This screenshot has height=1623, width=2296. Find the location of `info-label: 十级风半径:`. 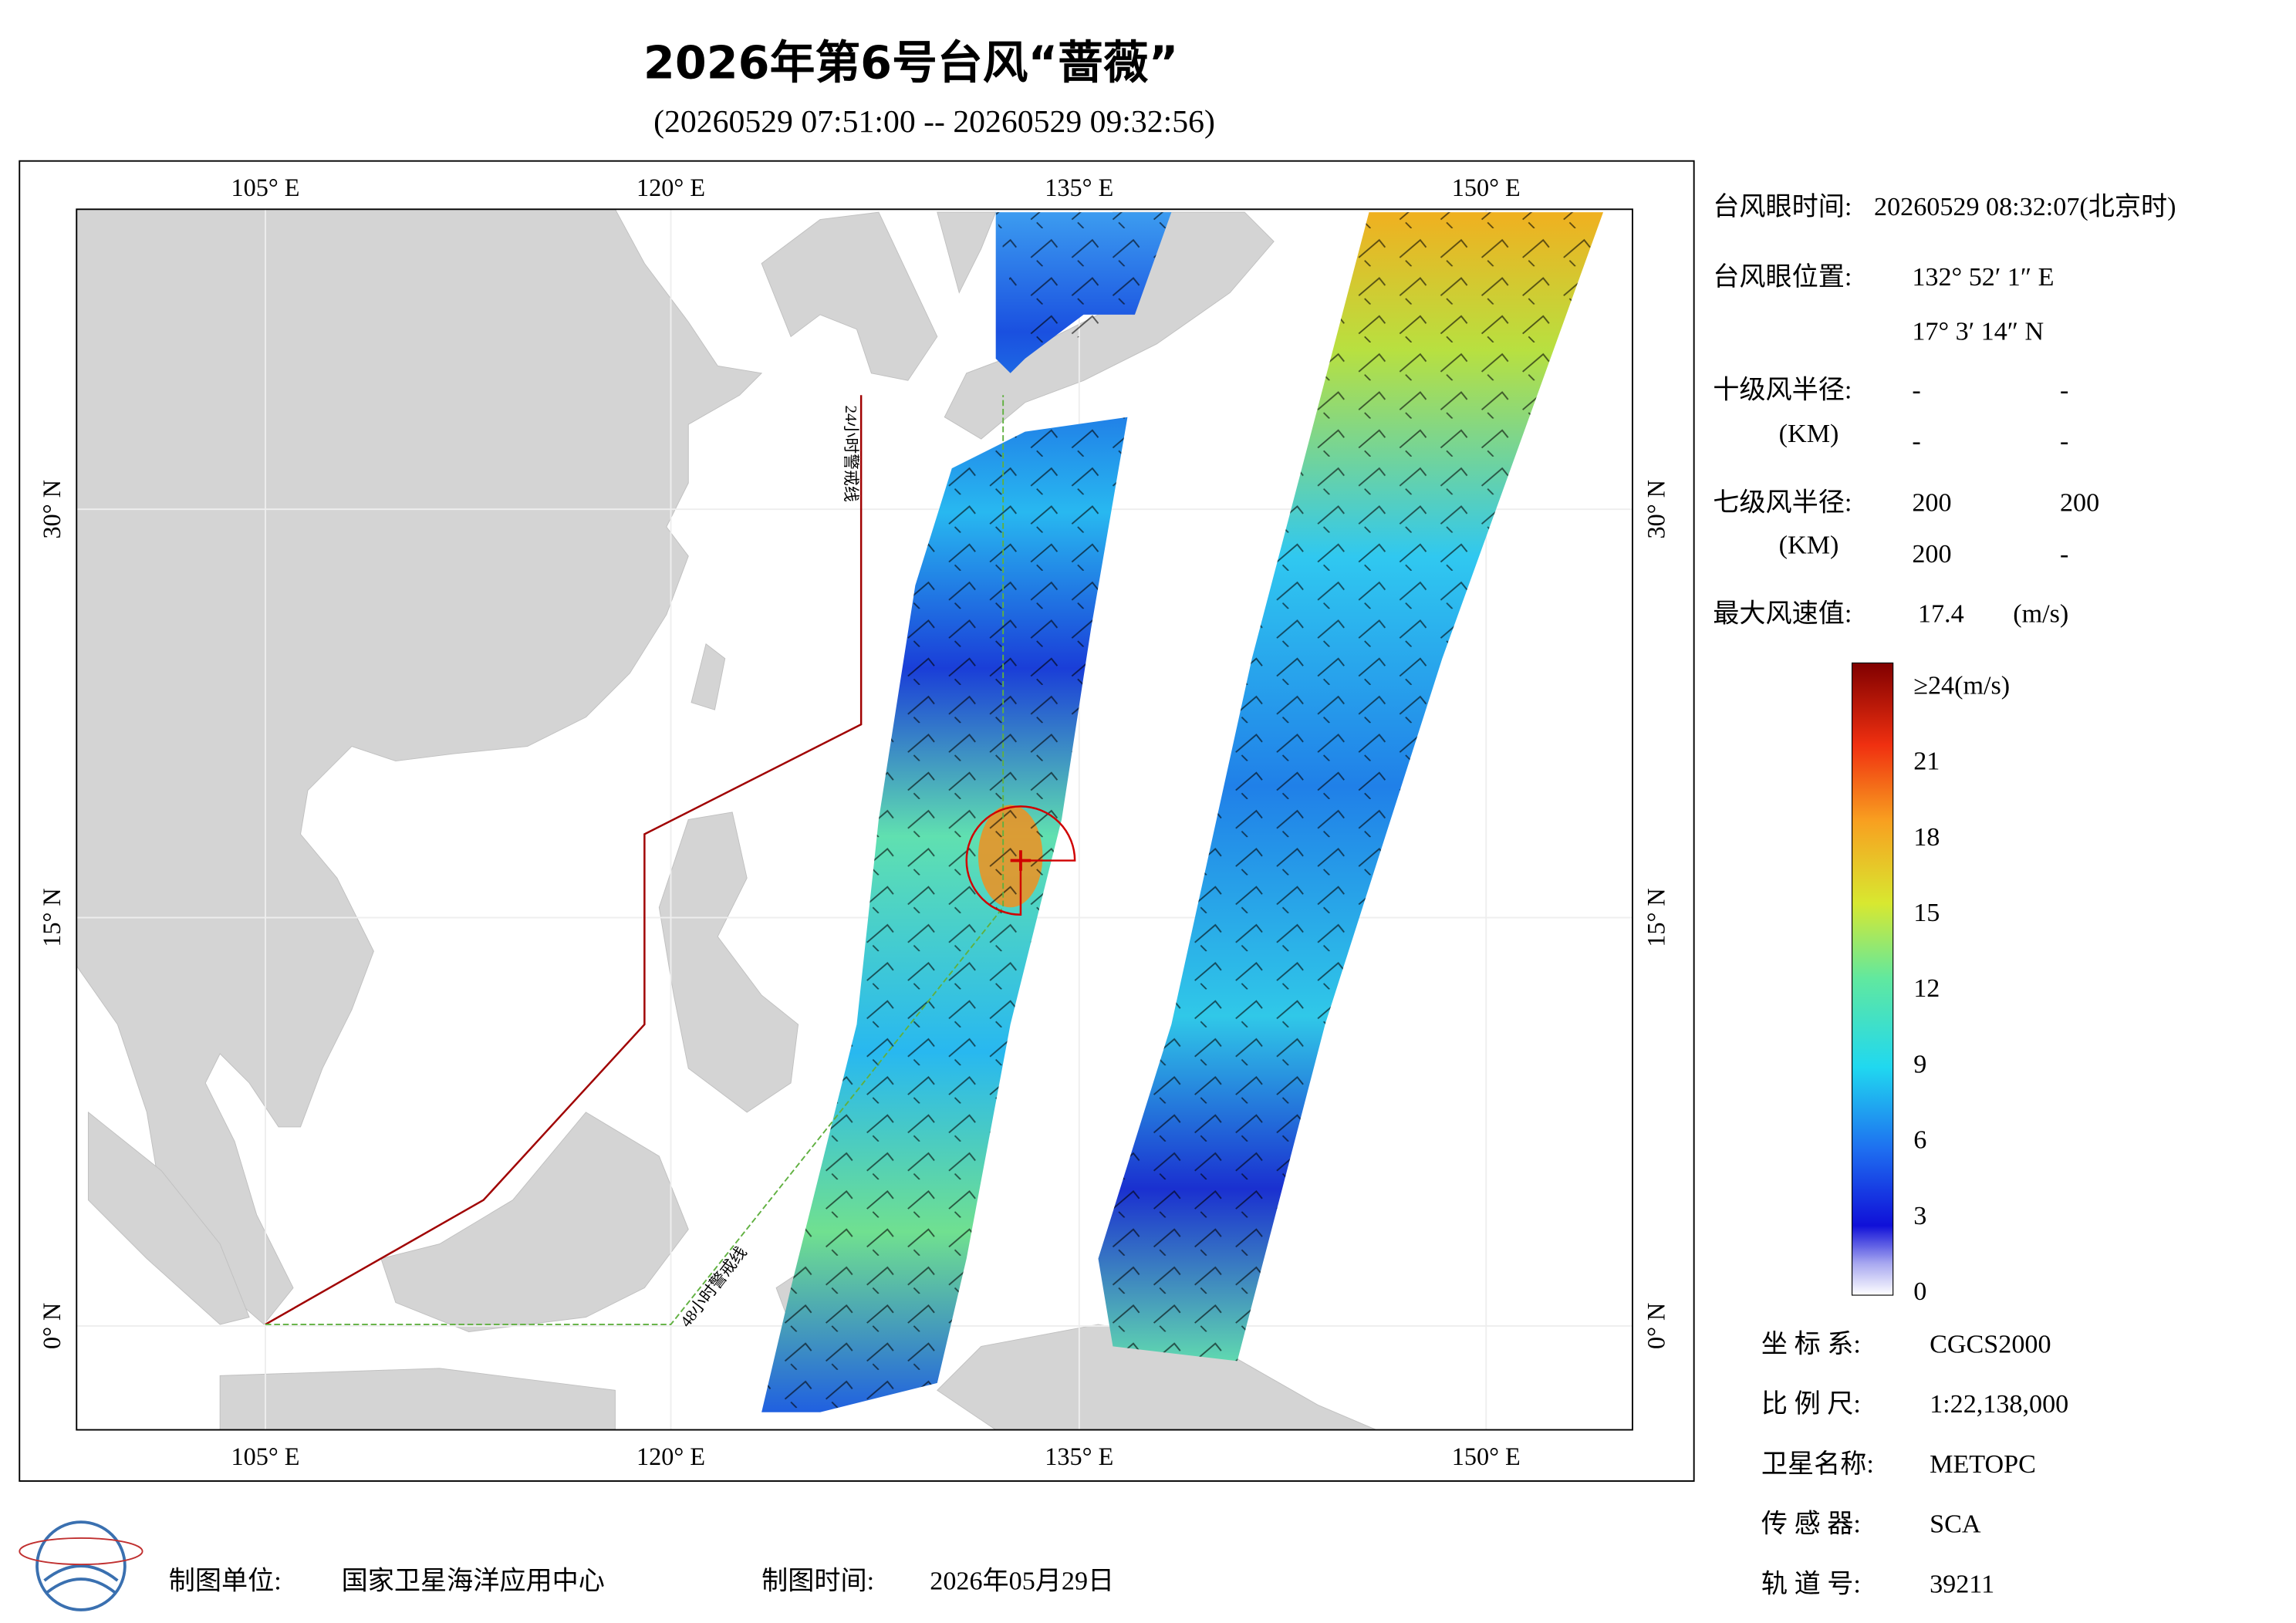

info-label: 十级风半径: is located at coordinates (1782, 389).